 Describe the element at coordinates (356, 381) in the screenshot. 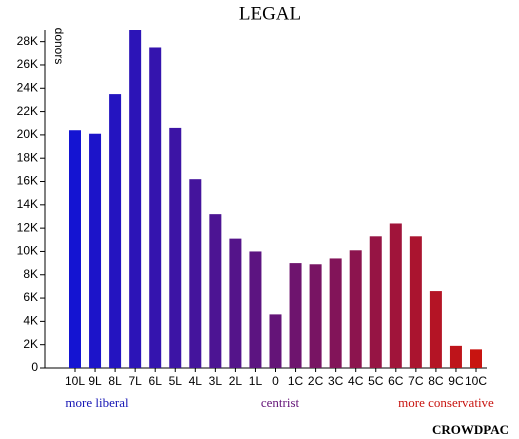

I see `x-tick-label: 4C` at that location.